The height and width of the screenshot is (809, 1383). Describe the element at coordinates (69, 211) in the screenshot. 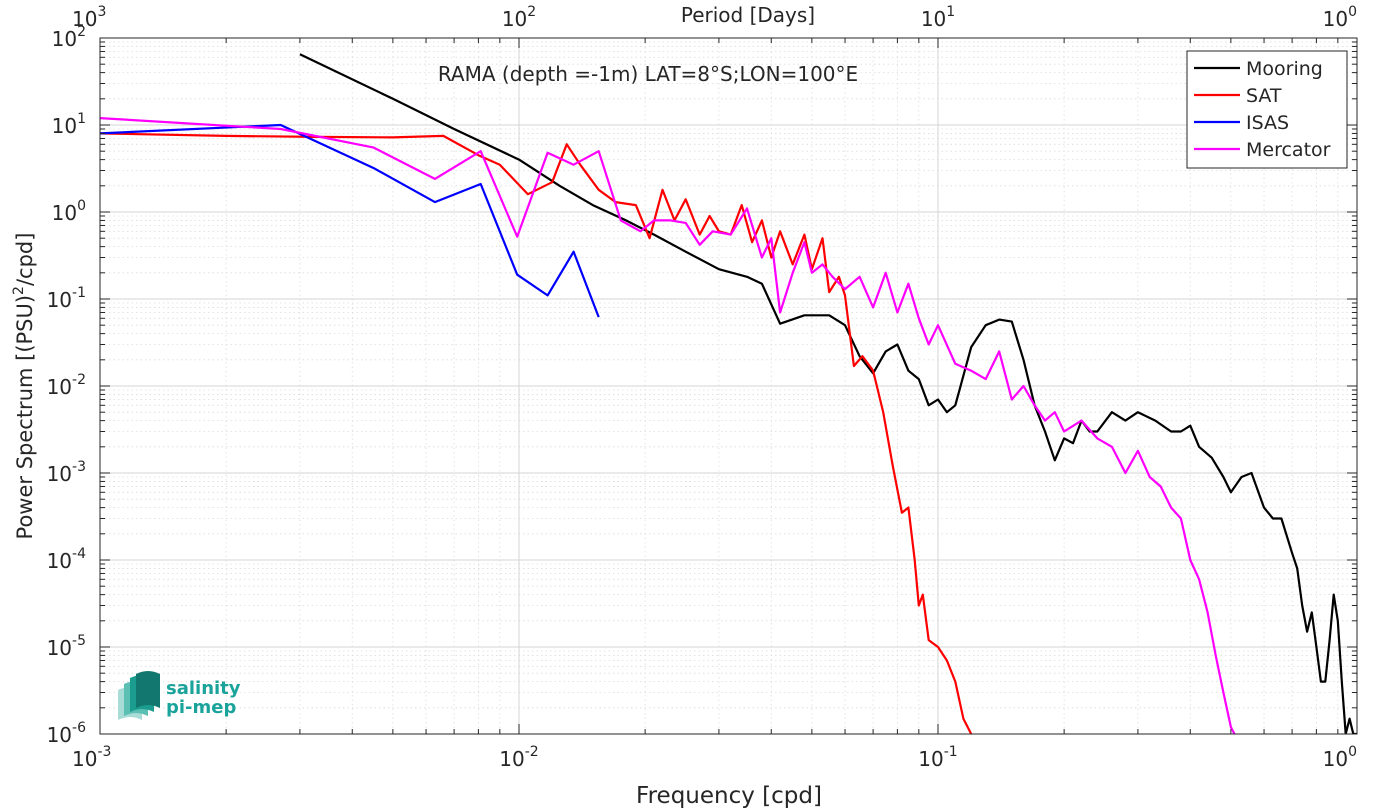

I see `y-tick-label: 10⁰` at that location.